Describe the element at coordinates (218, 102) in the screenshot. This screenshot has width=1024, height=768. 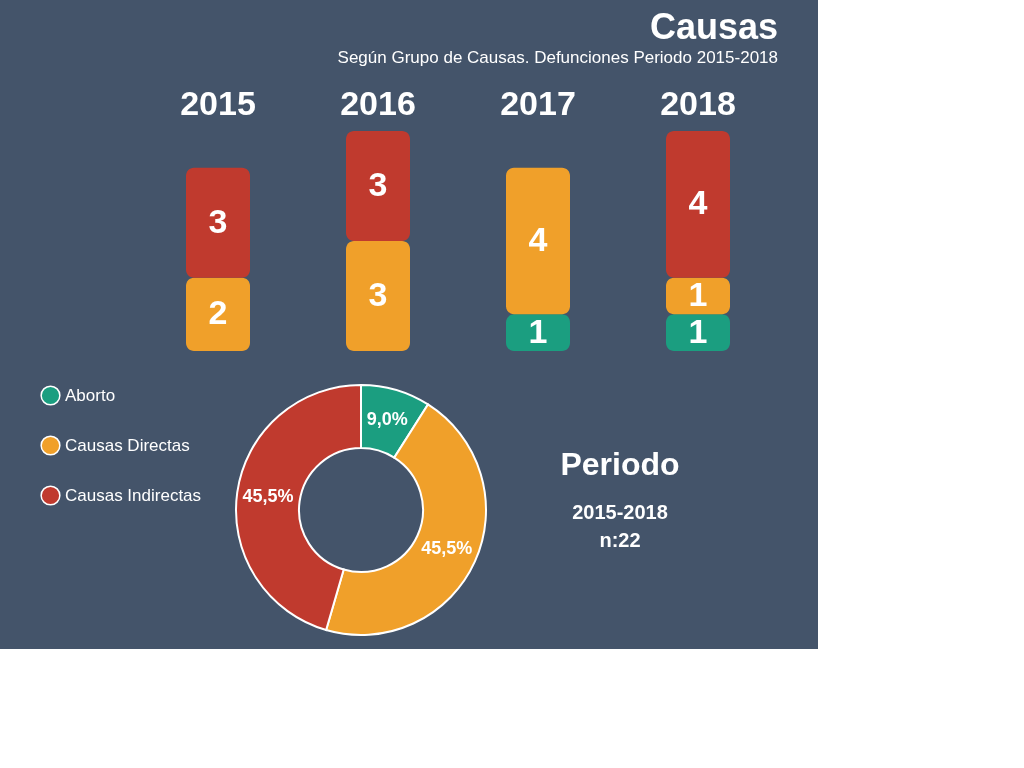
I see `x-tick-label: 2015` at that location.